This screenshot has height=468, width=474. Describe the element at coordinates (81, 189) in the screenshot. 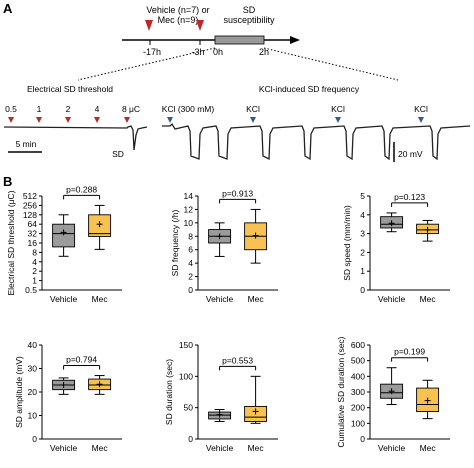

I see `chart1-pvalue: p=0.288` at that location.